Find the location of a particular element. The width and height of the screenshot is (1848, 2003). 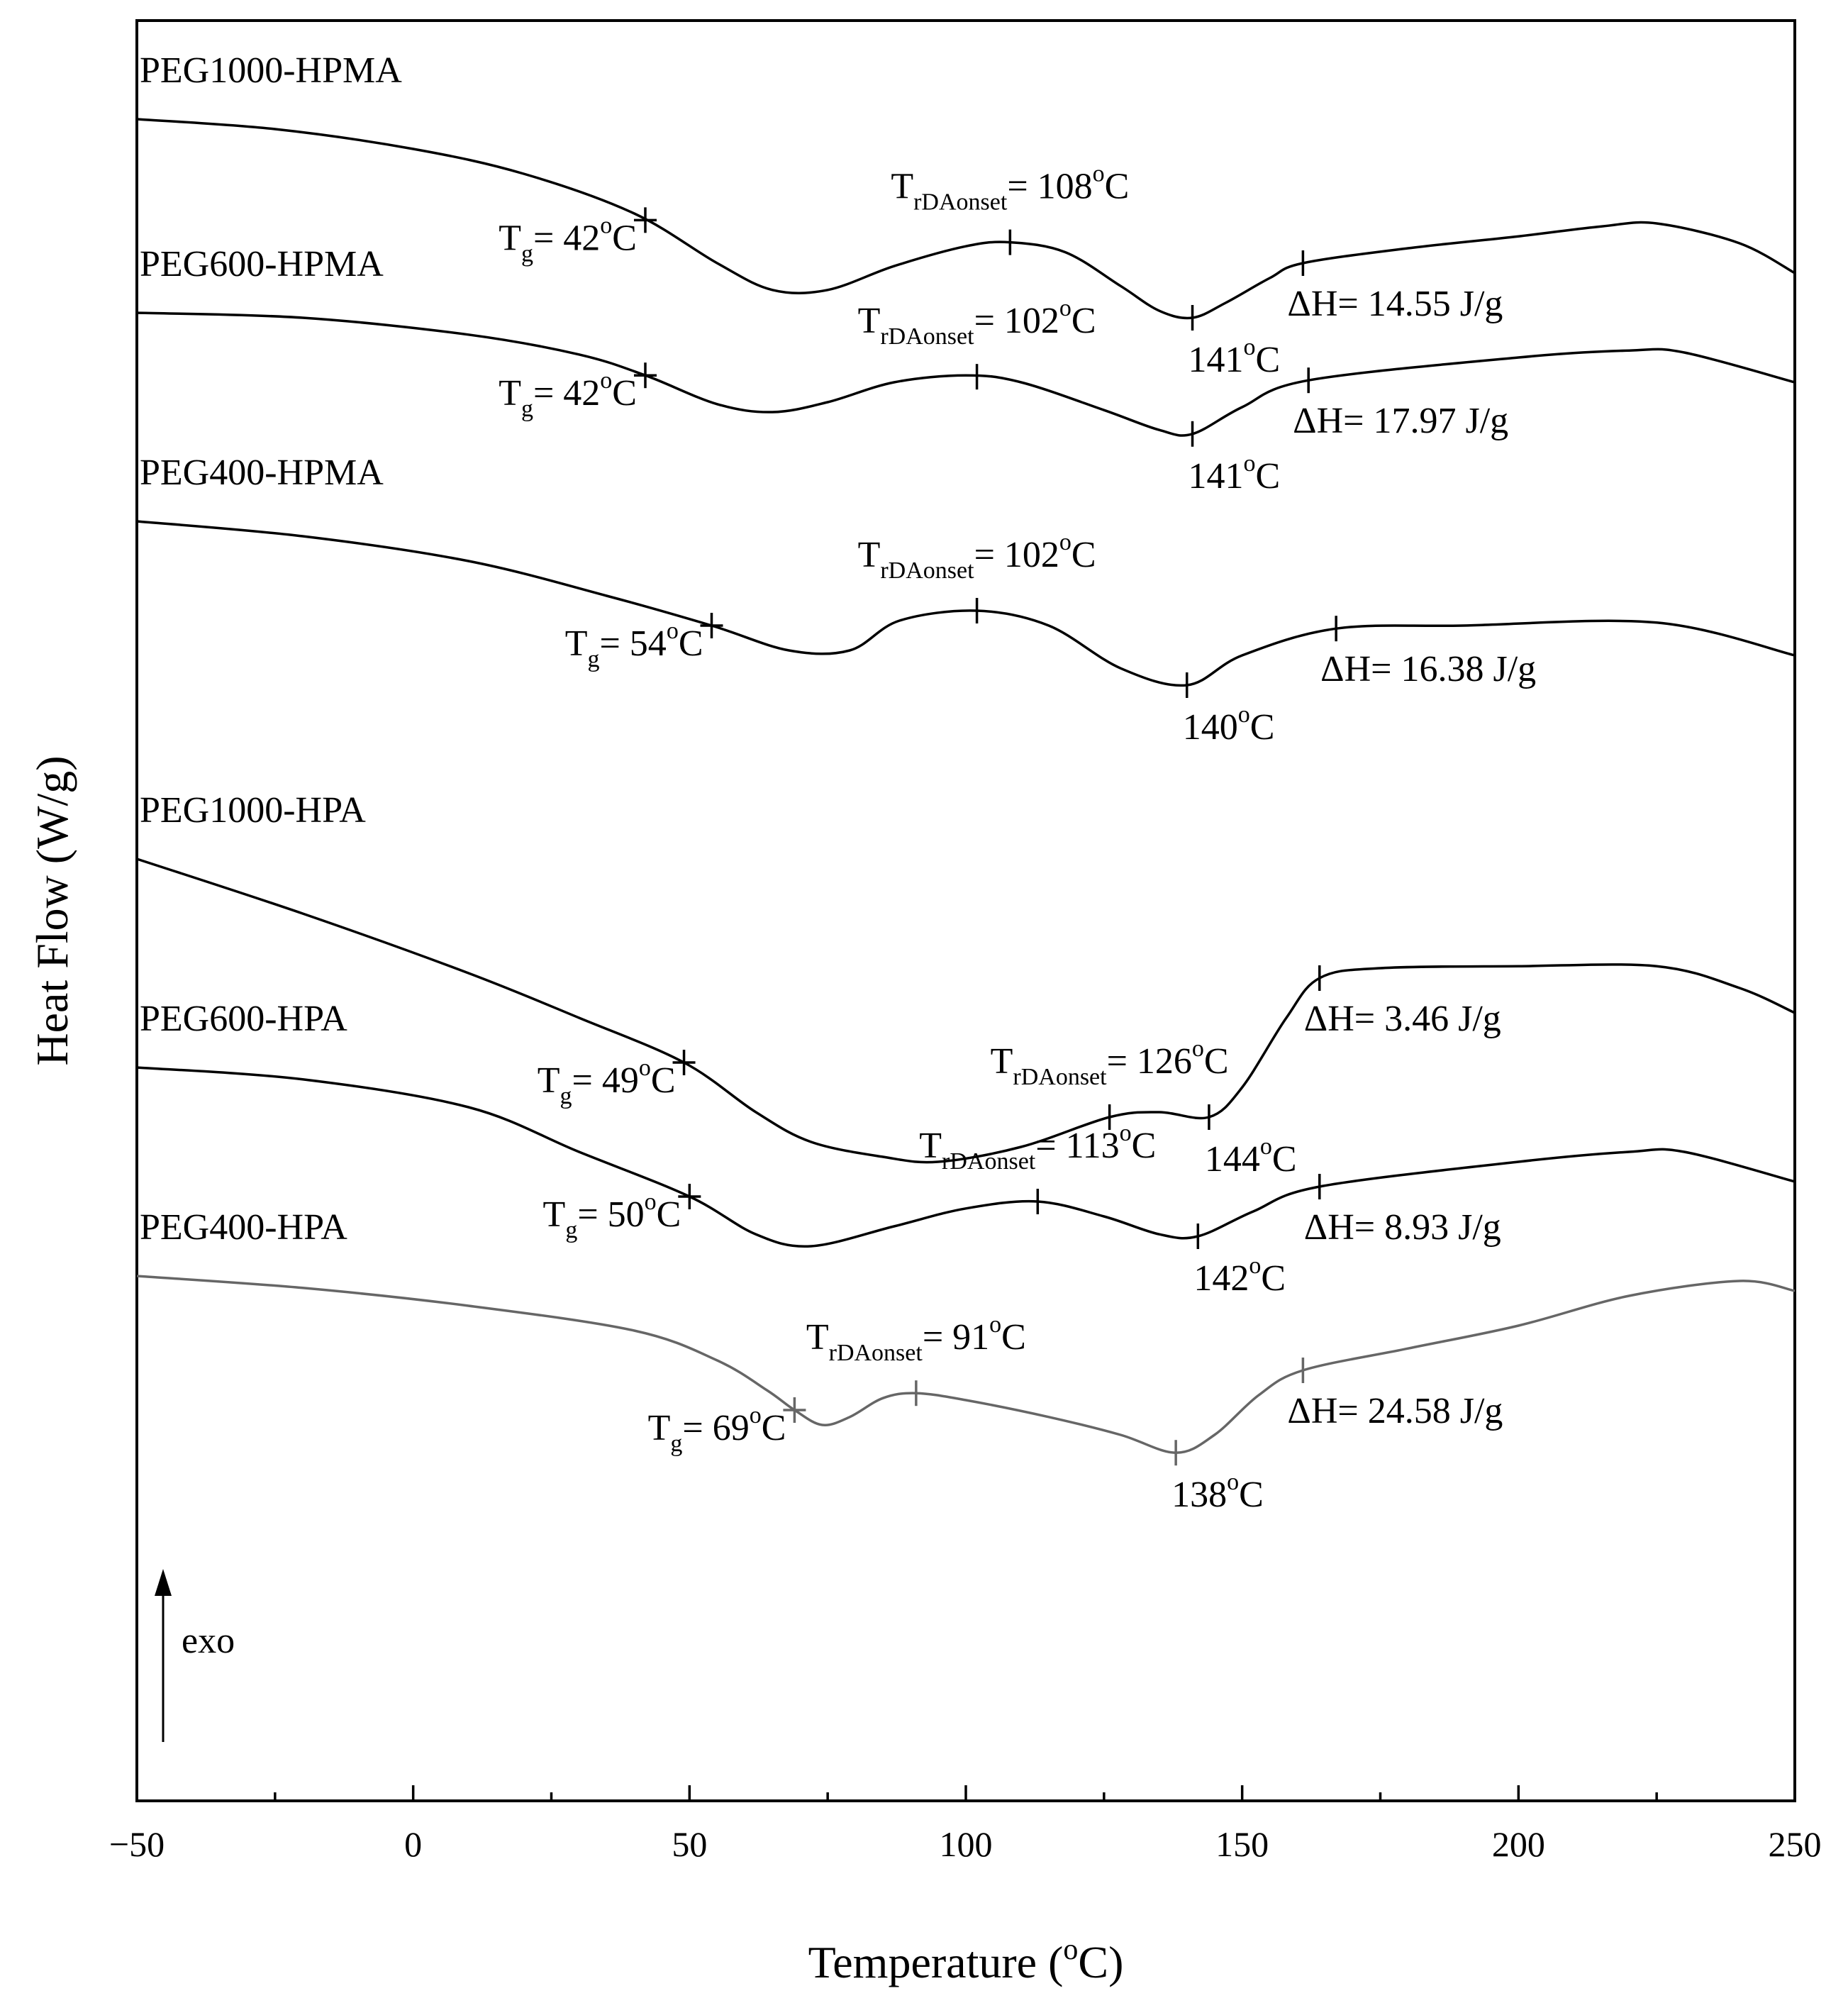

x-tick-label: 250 is located at coordinates (1795, 1844).